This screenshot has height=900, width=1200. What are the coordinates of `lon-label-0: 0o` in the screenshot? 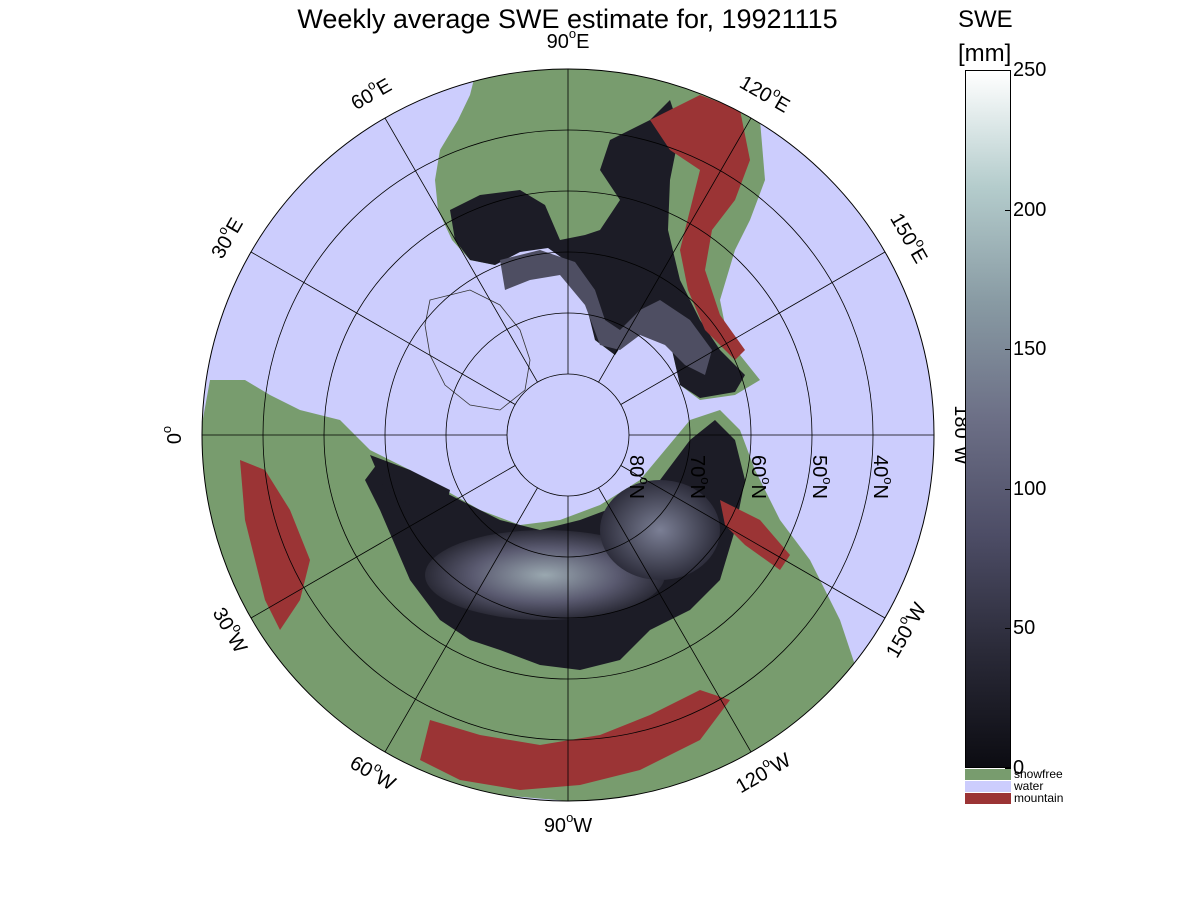 It's located at (172, 435).